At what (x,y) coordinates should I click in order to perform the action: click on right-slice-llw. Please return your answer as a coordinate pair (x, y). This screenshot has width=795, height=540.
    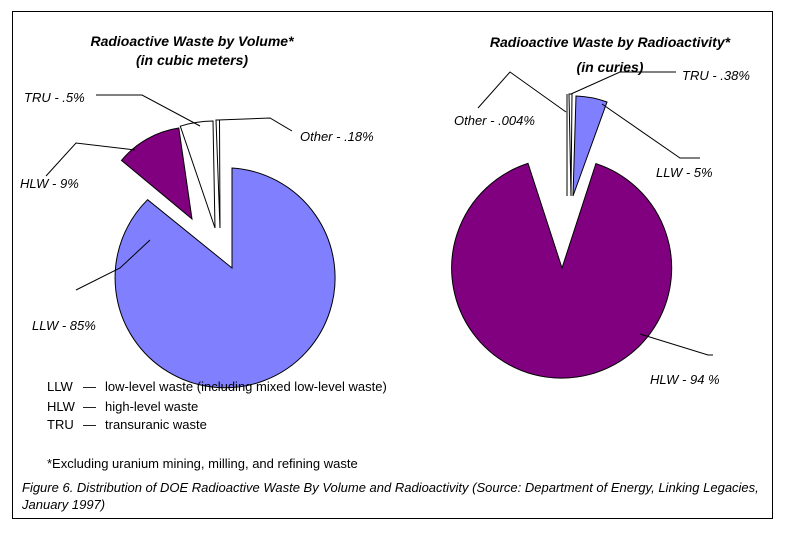
    Looking at the image, I should click on (590, 146).